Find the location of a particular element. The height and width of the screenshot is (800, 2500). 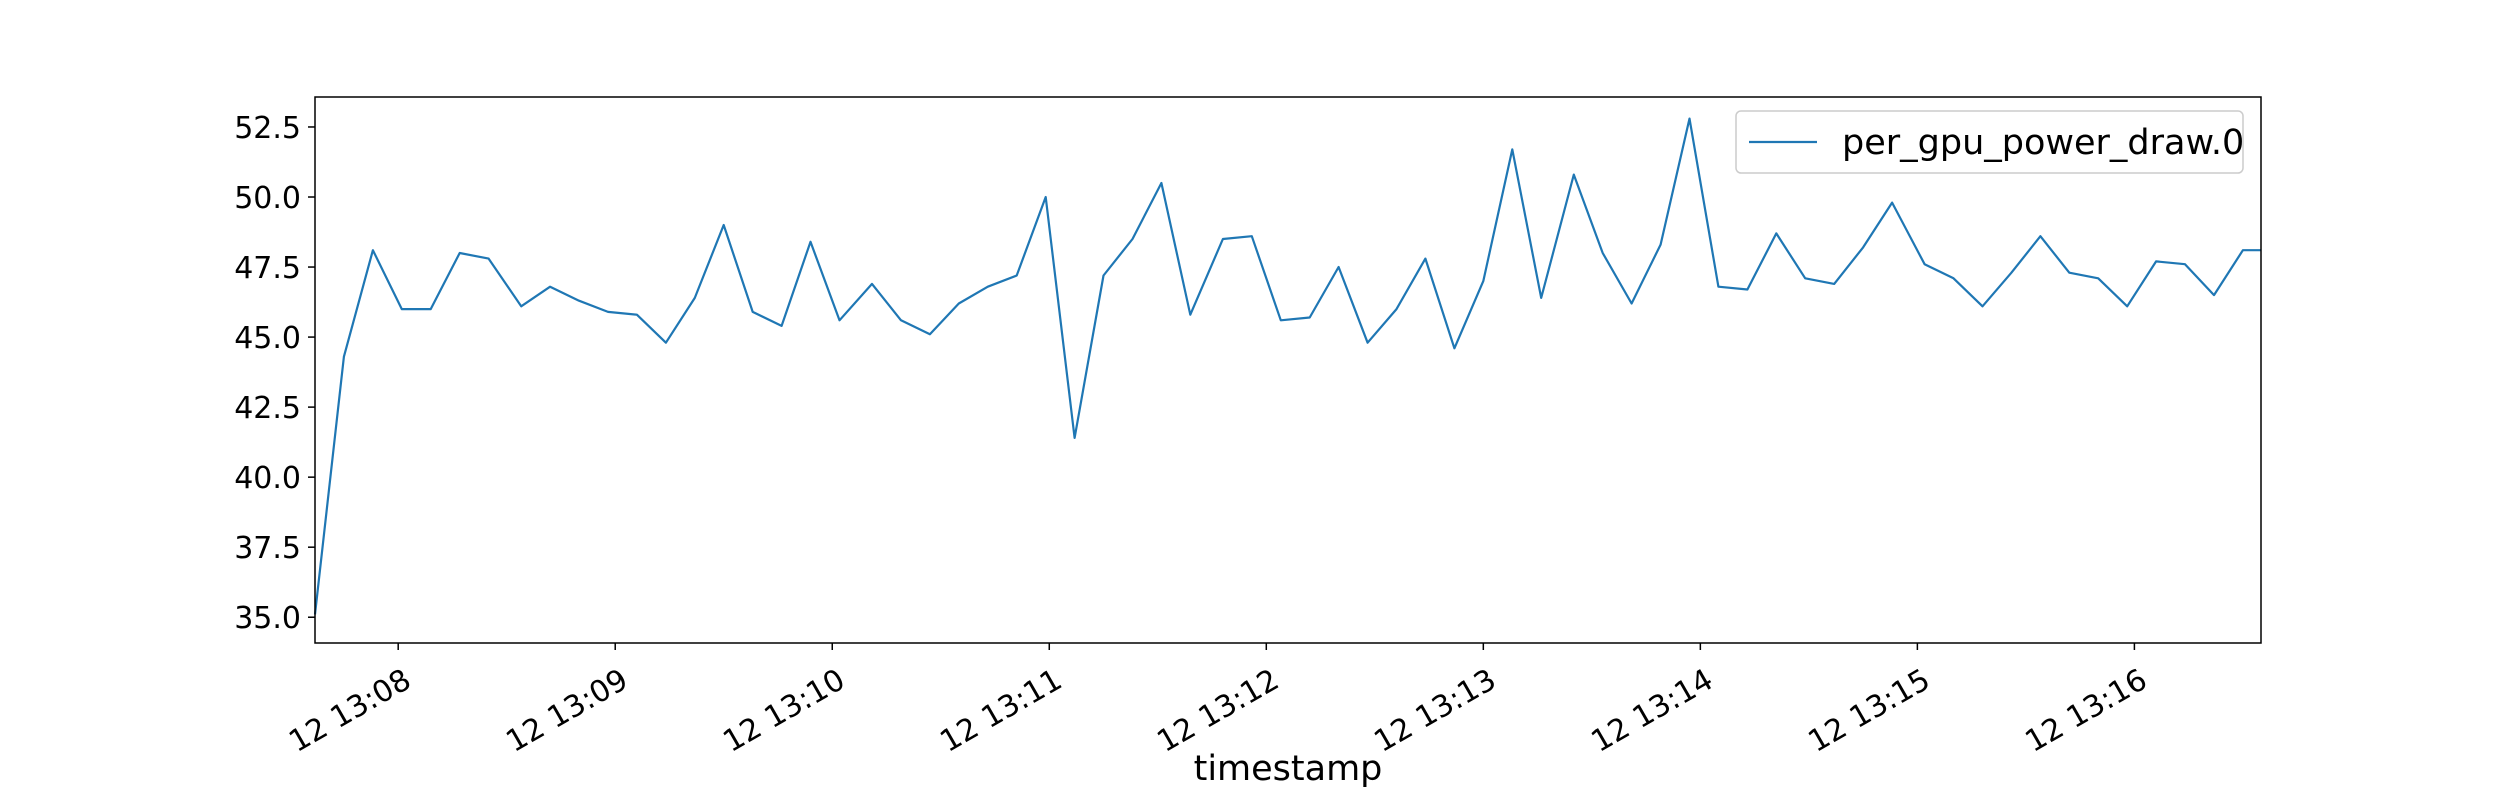

legend-label: per_gpu_power_draw.0 is located at coordinates (2043, 143).